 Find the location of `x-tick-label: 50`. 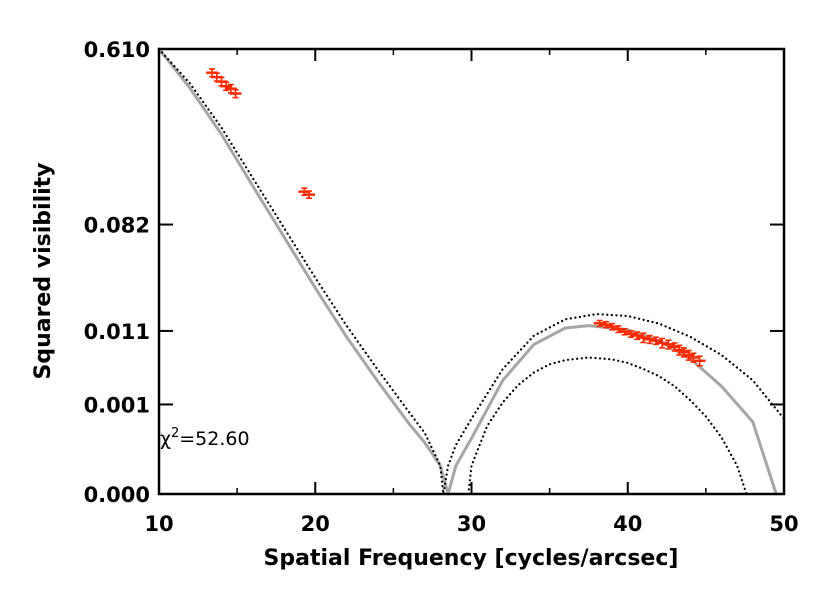

x-tick-label: 50 is located at coordinates (783, 524).